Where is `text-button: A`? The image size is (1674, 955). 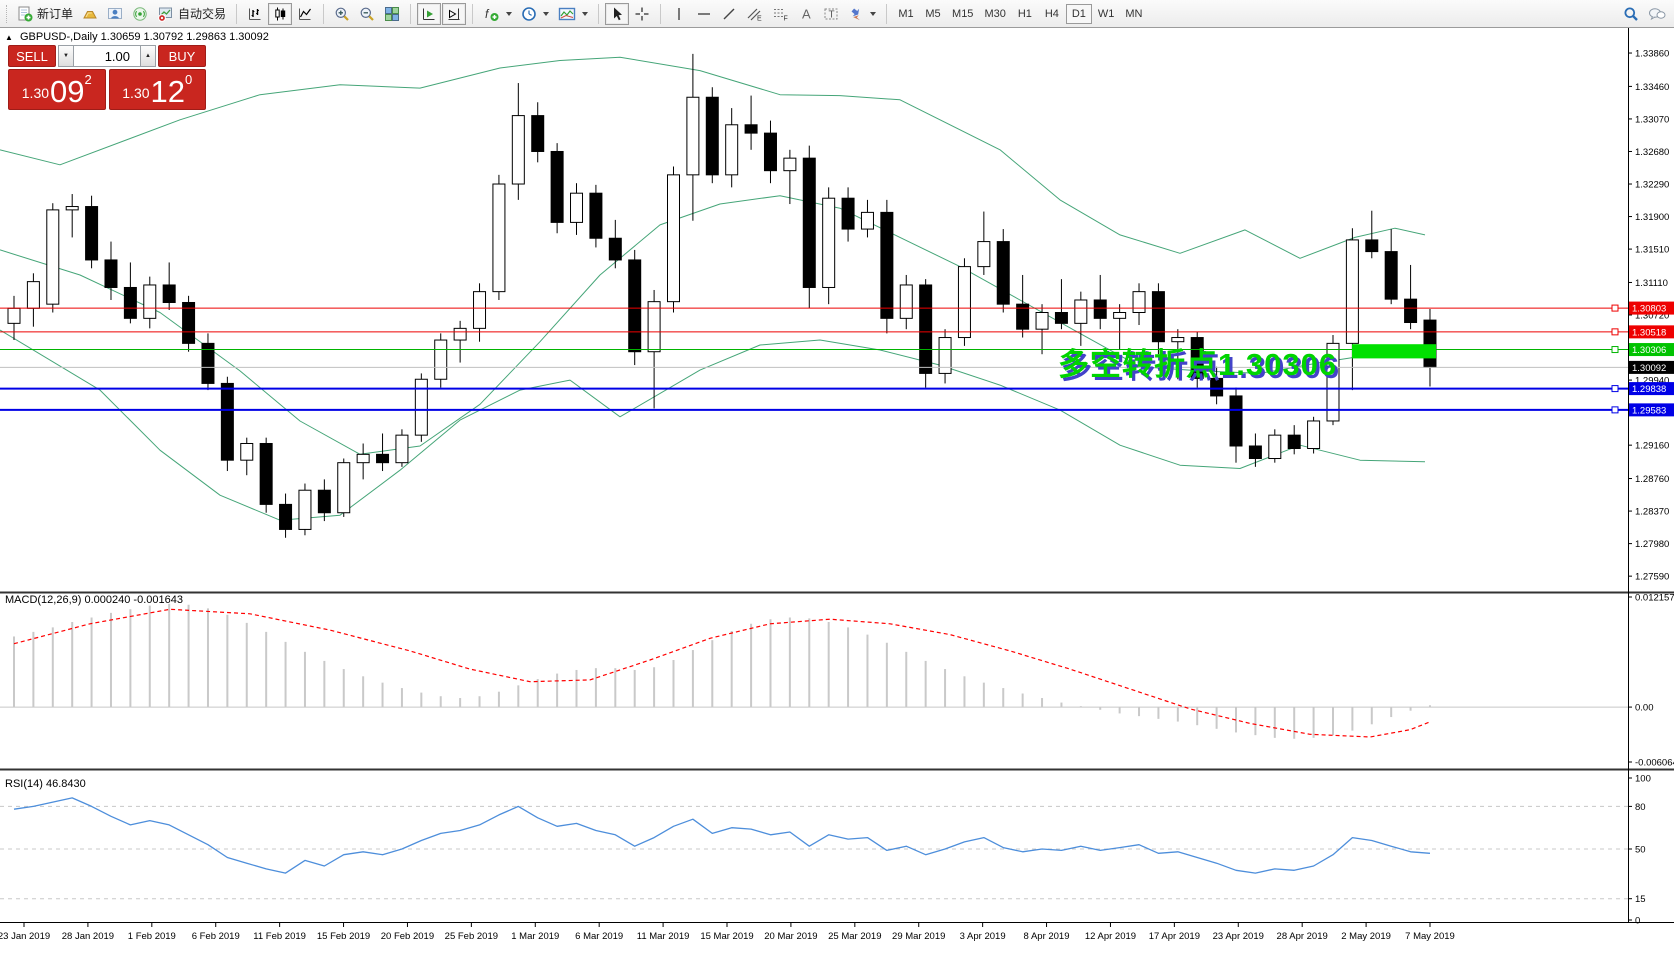 text-button: A is located at coordinates (806, 14).